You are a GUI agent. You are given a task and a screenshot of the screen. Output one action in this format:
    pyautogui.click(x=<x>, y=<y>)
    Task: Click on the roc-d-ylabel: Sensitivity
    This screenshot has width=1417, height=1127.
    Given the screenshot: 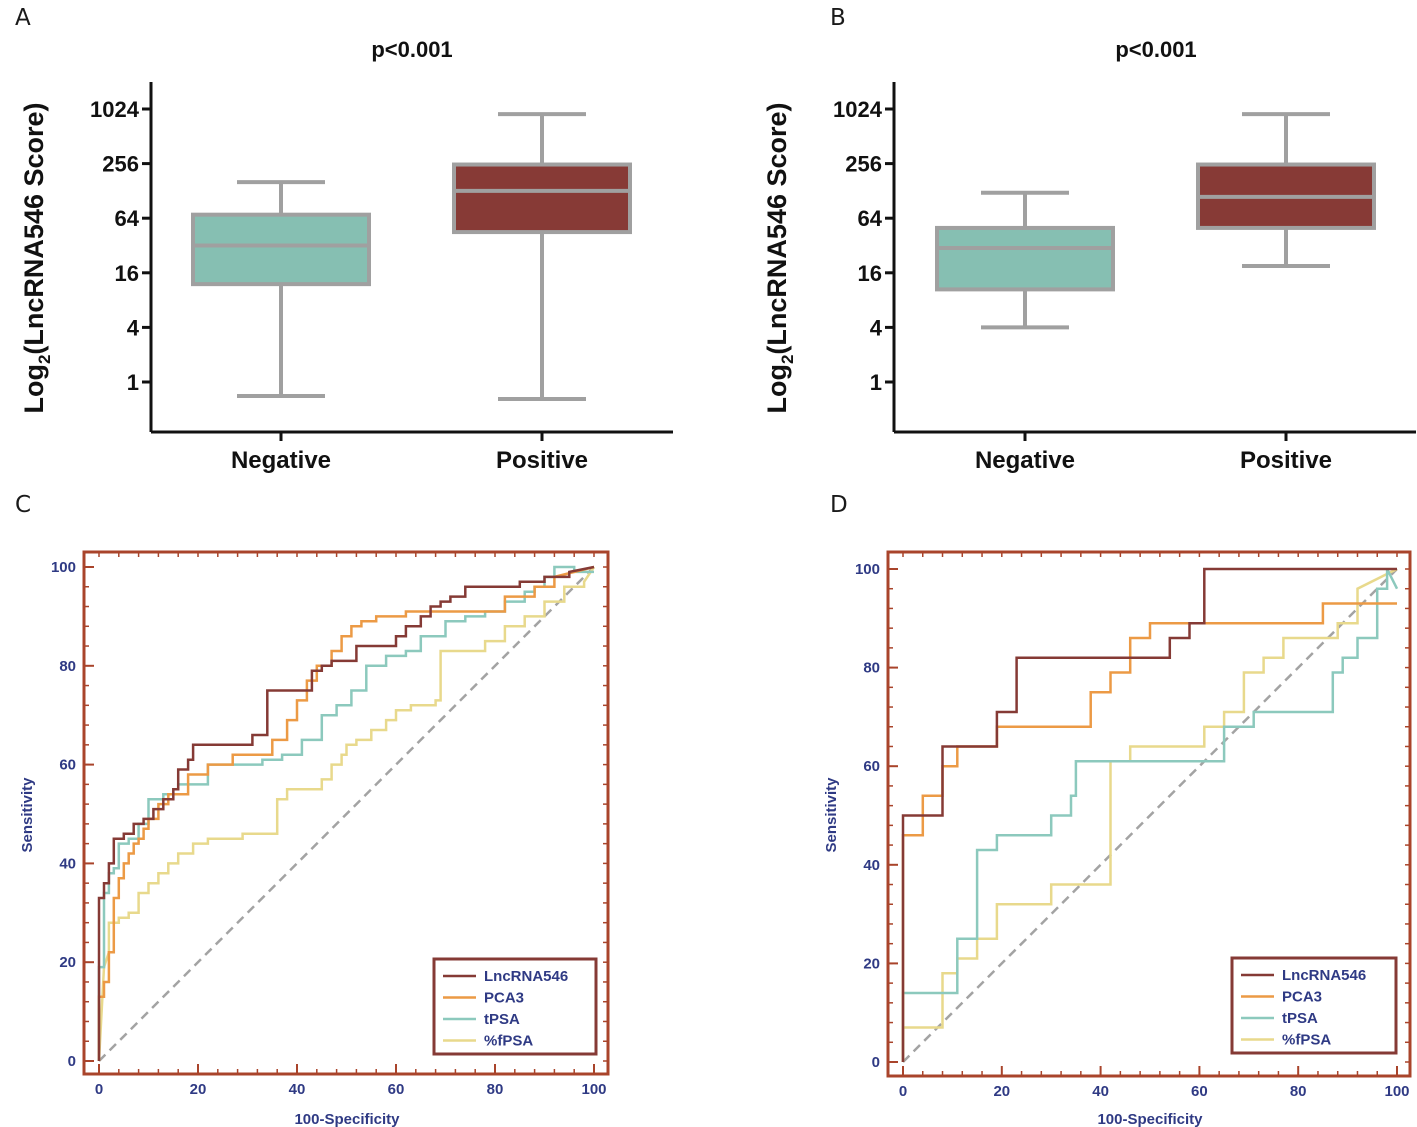 What is the action you would take?
    pyautogui.click(x=831, y=815)
    